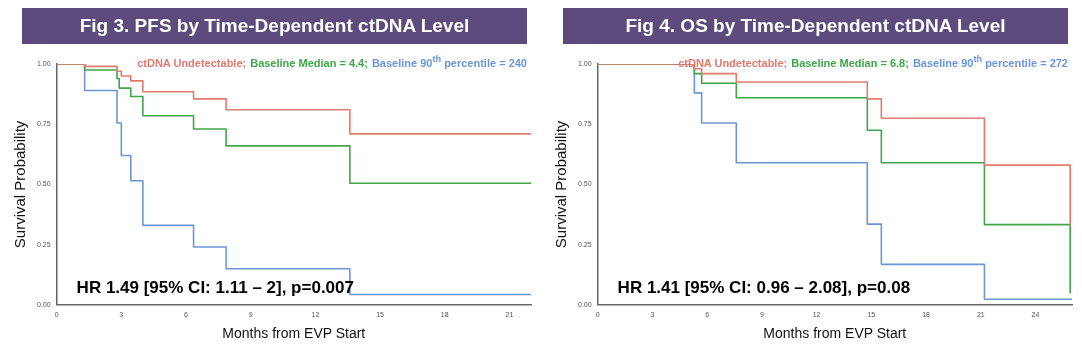 Image resolution: width=1082 pixels, height=353 pixels. Describe the element at coordinates (764, 287) in the screenshot. I see `annotation: HR 1.41 [95% CI: 0.96 – 2.08], p=0.08` at that location.